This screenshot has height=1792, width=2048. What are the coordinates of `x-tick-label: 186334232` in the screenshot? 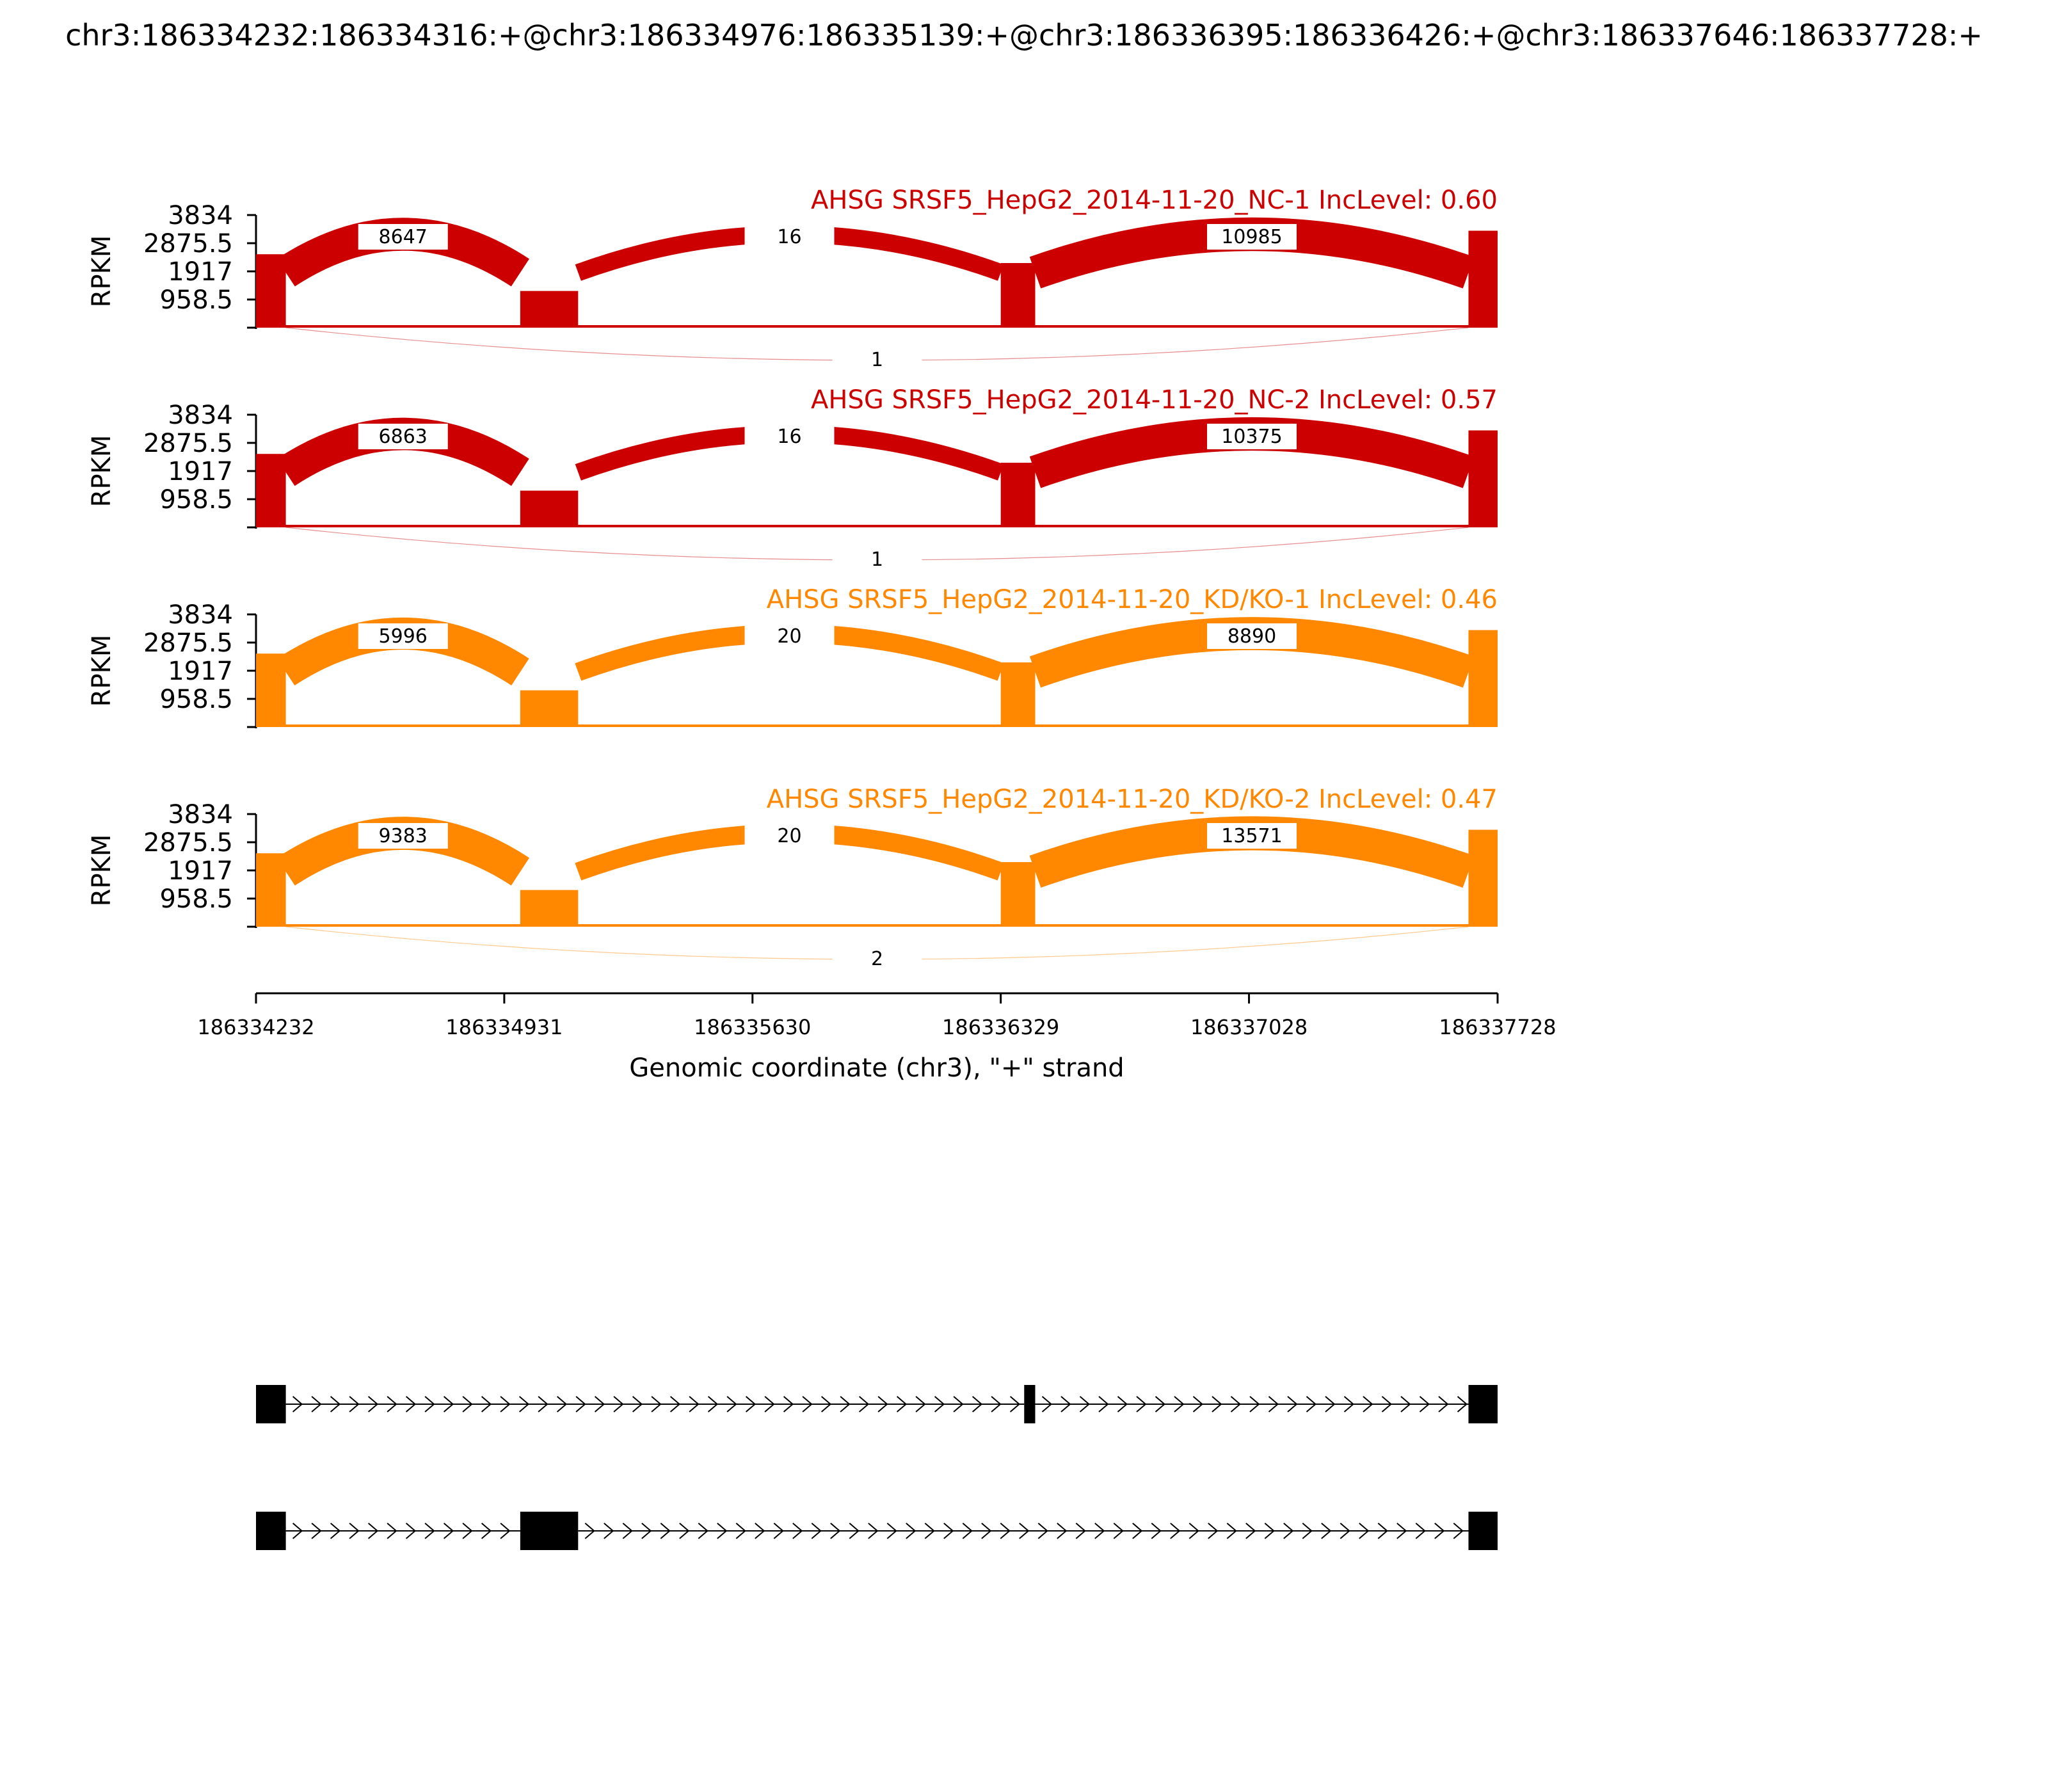 It's located at (255, 1027).